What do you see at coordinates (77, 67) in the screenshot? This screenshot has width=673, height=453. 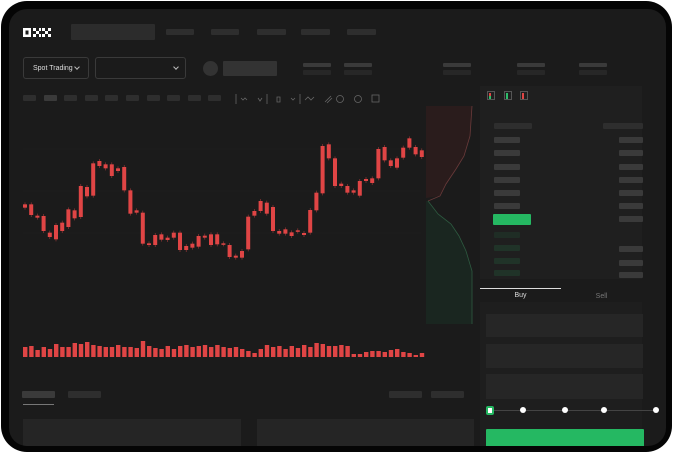 I see `chevron-down-icon` at bounding box center [77, 67].